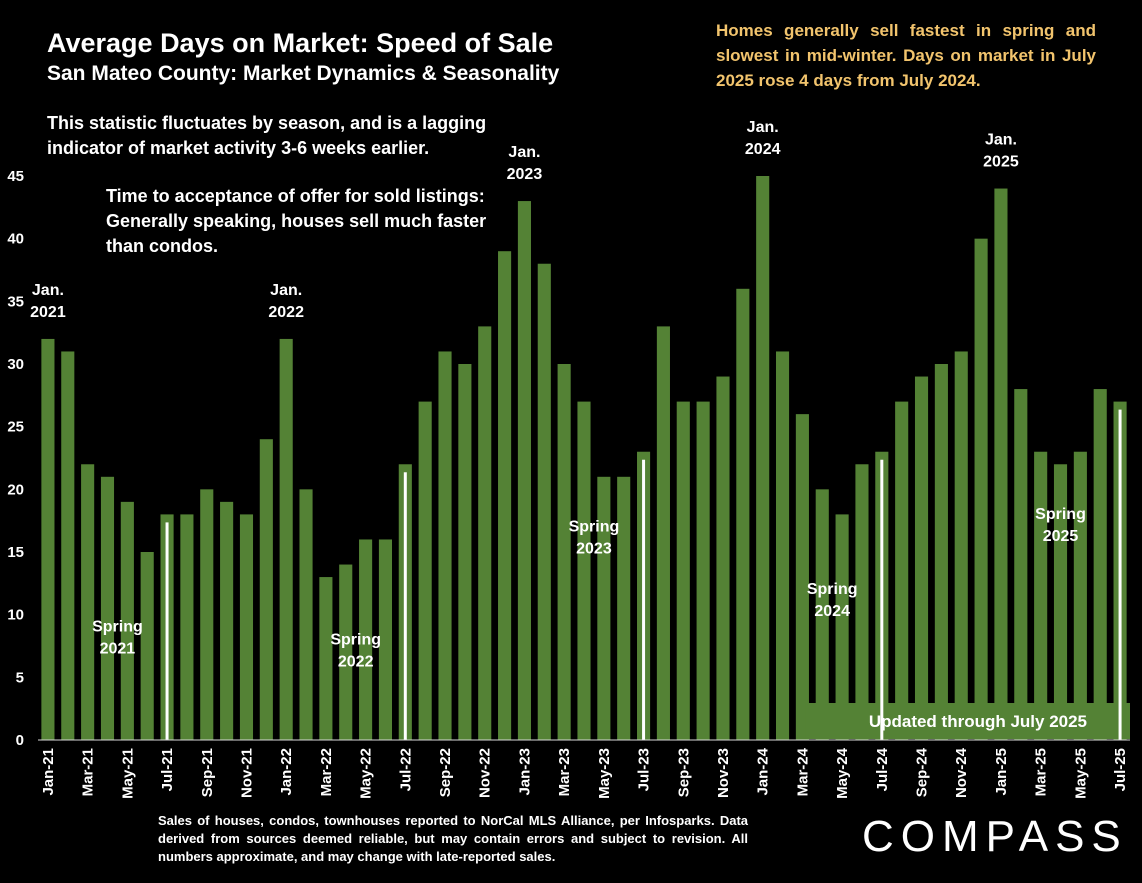 This screenshot has height=883, width=1142. Describe the element at coordinates (1041, 772) in the screenshot. I see `x-tick-label: Mar-25` at that location.